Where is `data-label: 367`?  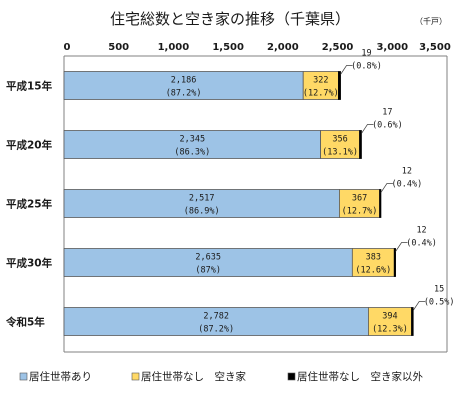 data-label: 367 is located at coordinates (359, 199).